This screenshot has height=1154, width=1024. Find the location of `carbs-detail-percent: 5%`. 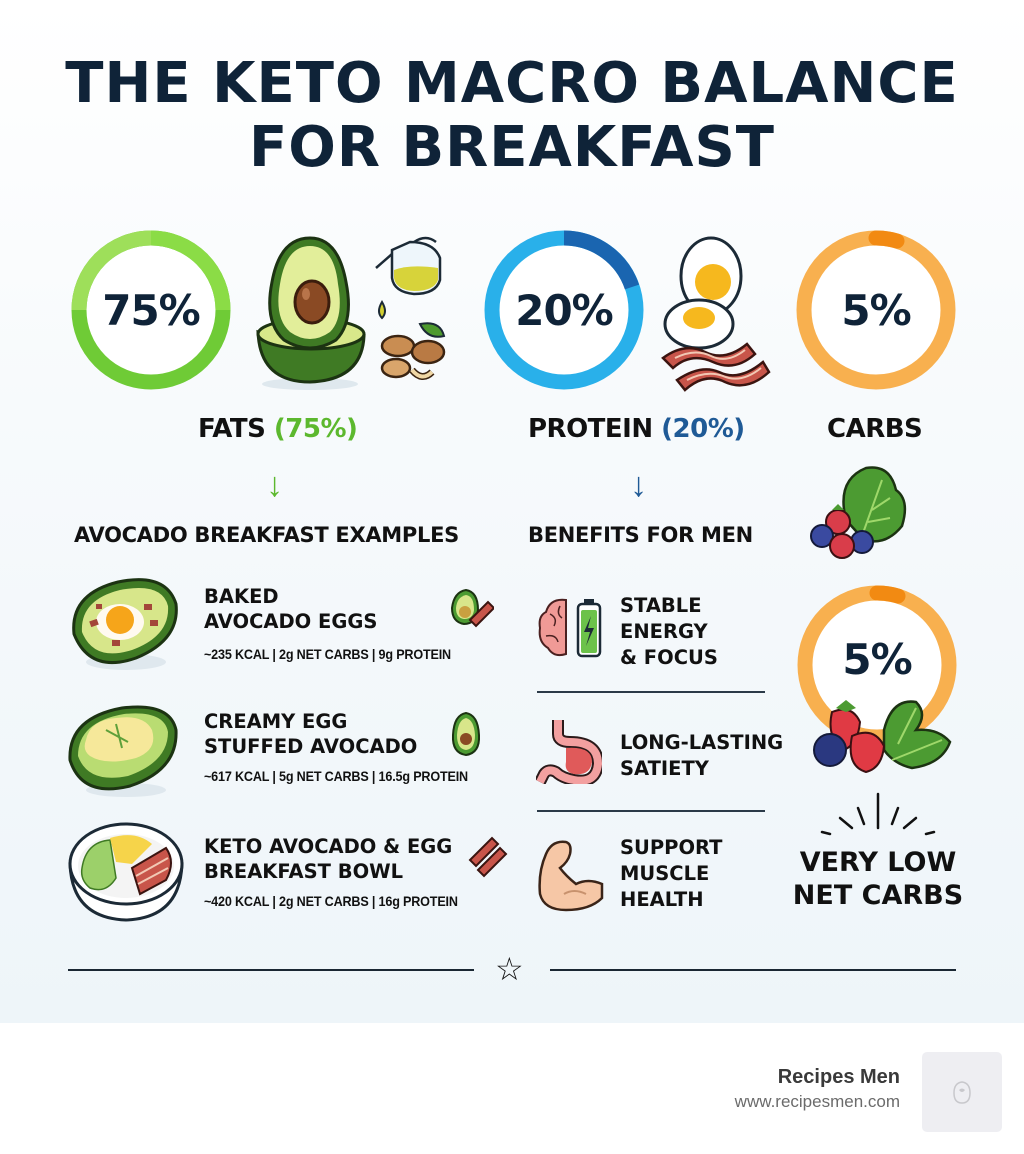

carbs-detail-percent: 5% is located at coordinates (877, 660).